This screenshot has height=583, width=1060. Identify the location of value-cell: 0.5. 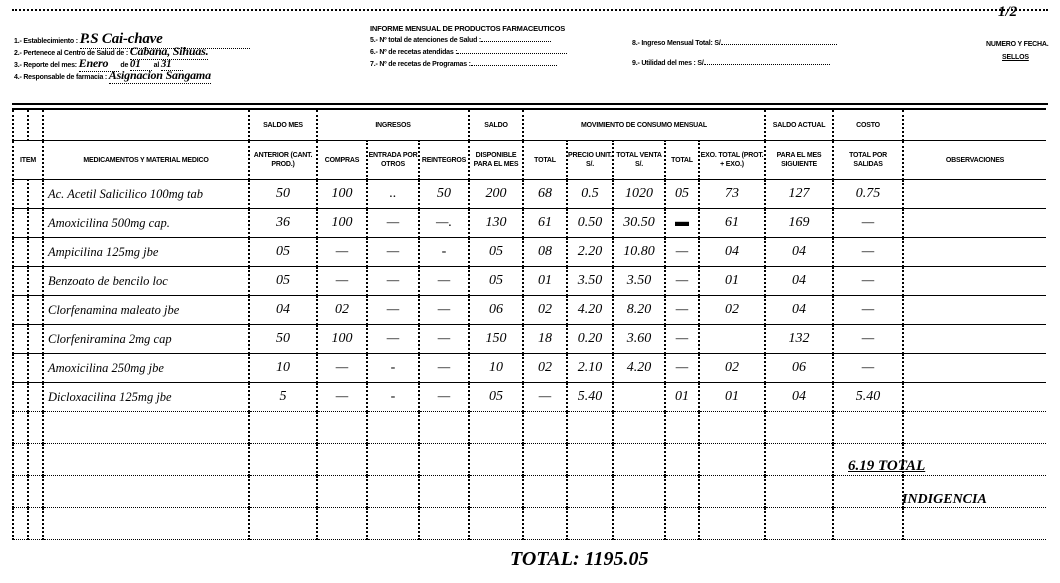
(589, 194).